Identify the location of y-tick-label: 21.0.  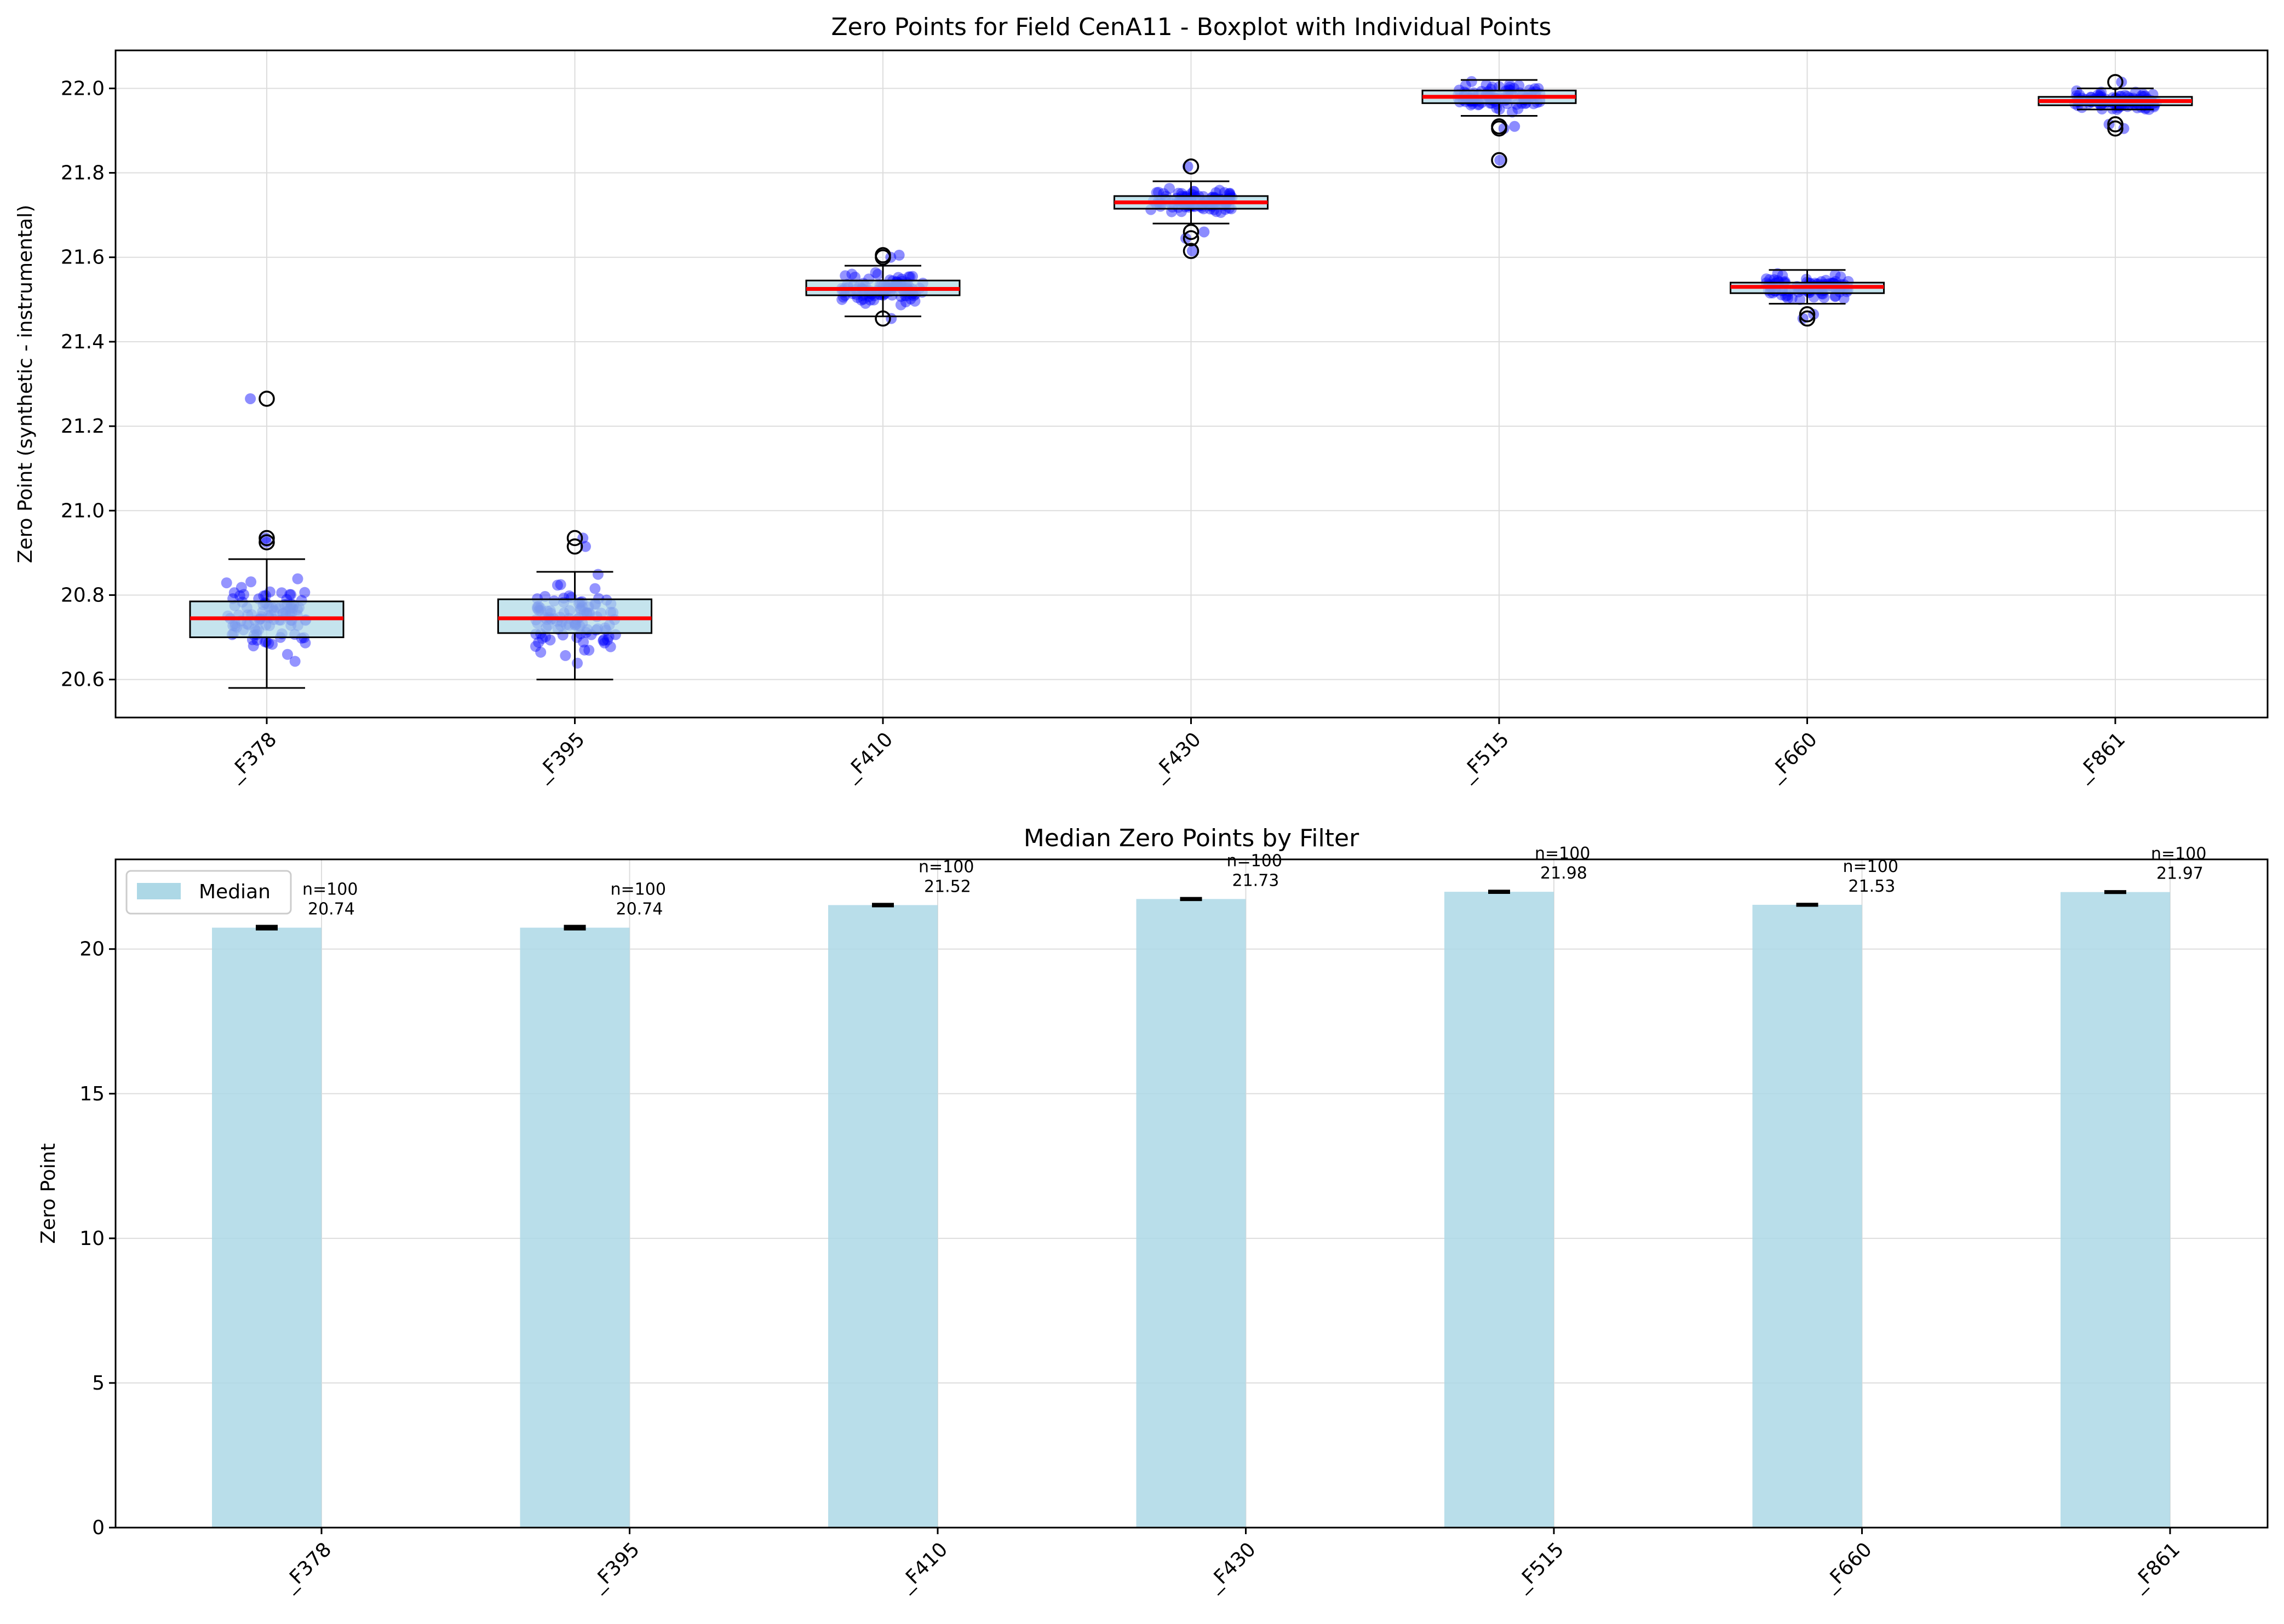
(83, 511).